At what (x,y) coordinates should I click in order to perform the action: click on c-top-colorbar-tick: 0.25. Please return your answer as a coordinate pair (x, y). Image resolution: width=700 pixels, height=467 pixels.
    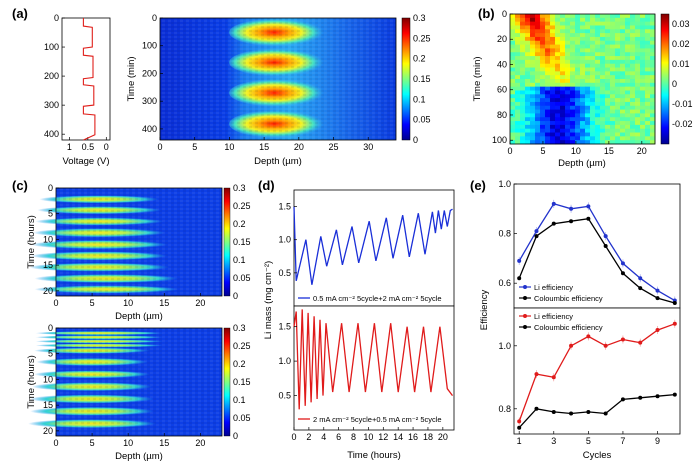
    Looking at the image, I should click on (242, 206).